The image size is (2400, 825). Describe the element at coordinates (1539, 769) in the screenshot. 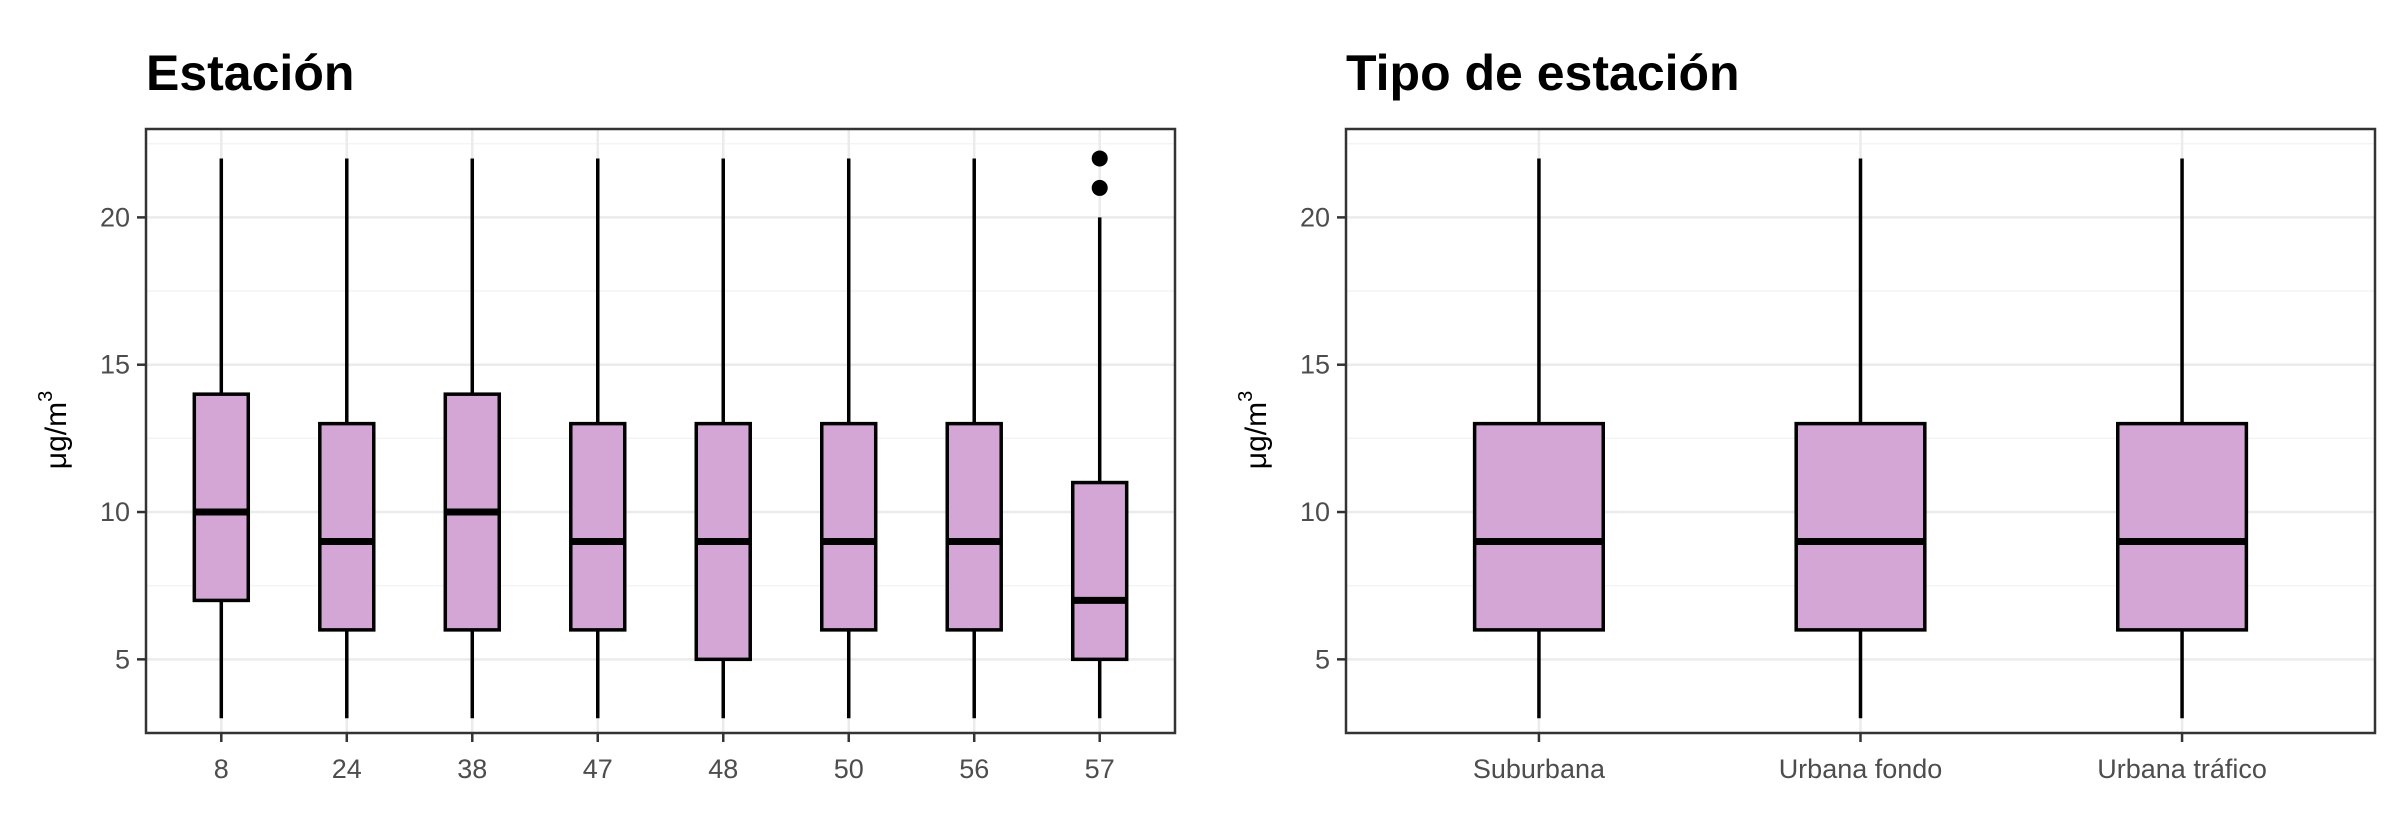

I see `x-tick-label: Suburbana` at that location.